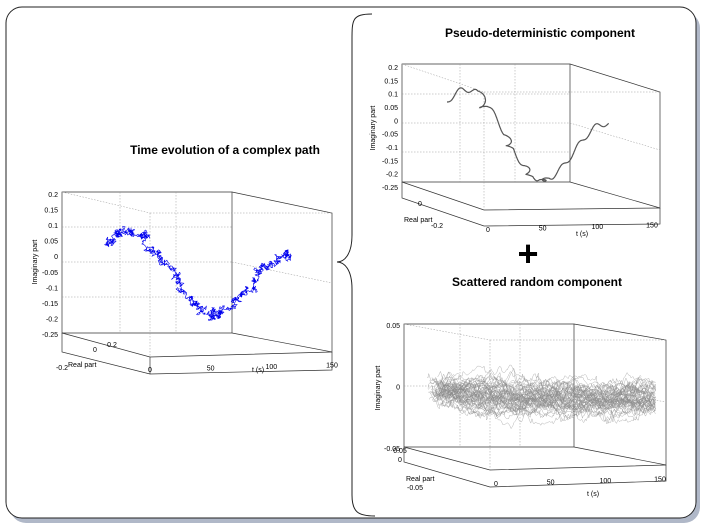 Image resolution: width=701 pixels, height=525 pixels. Describe the element at coordinates (400, 460) in the screenshot. I see `chart-2-ytick: 0` at that location.